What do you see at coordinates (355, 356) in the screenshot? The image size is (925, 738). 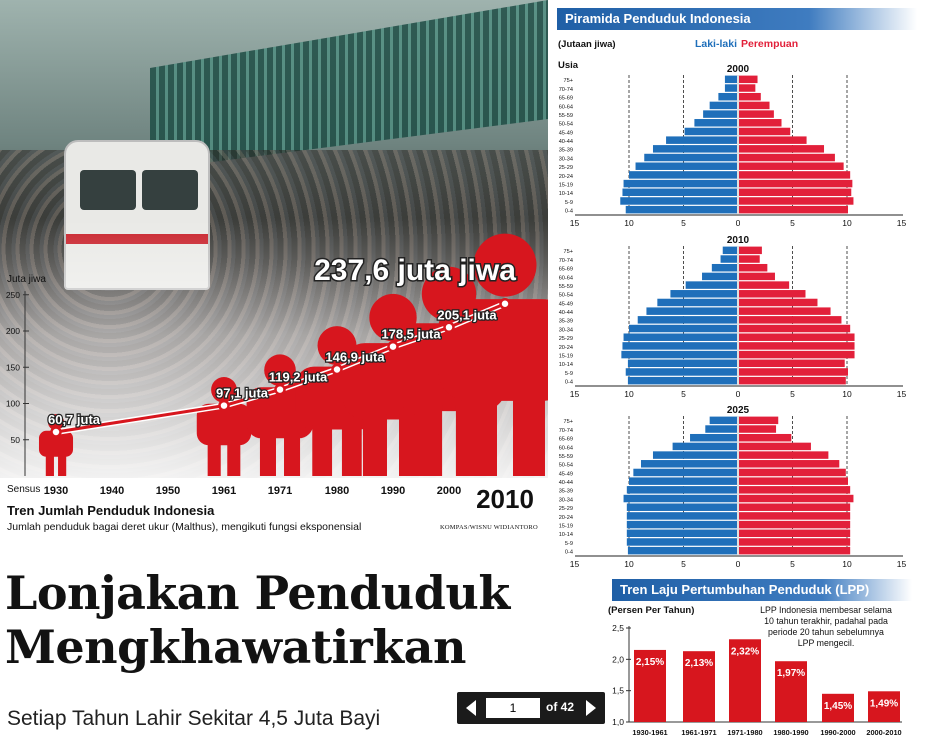 I see `value-label: 146,9 juta` at bounding box center [355, 356].